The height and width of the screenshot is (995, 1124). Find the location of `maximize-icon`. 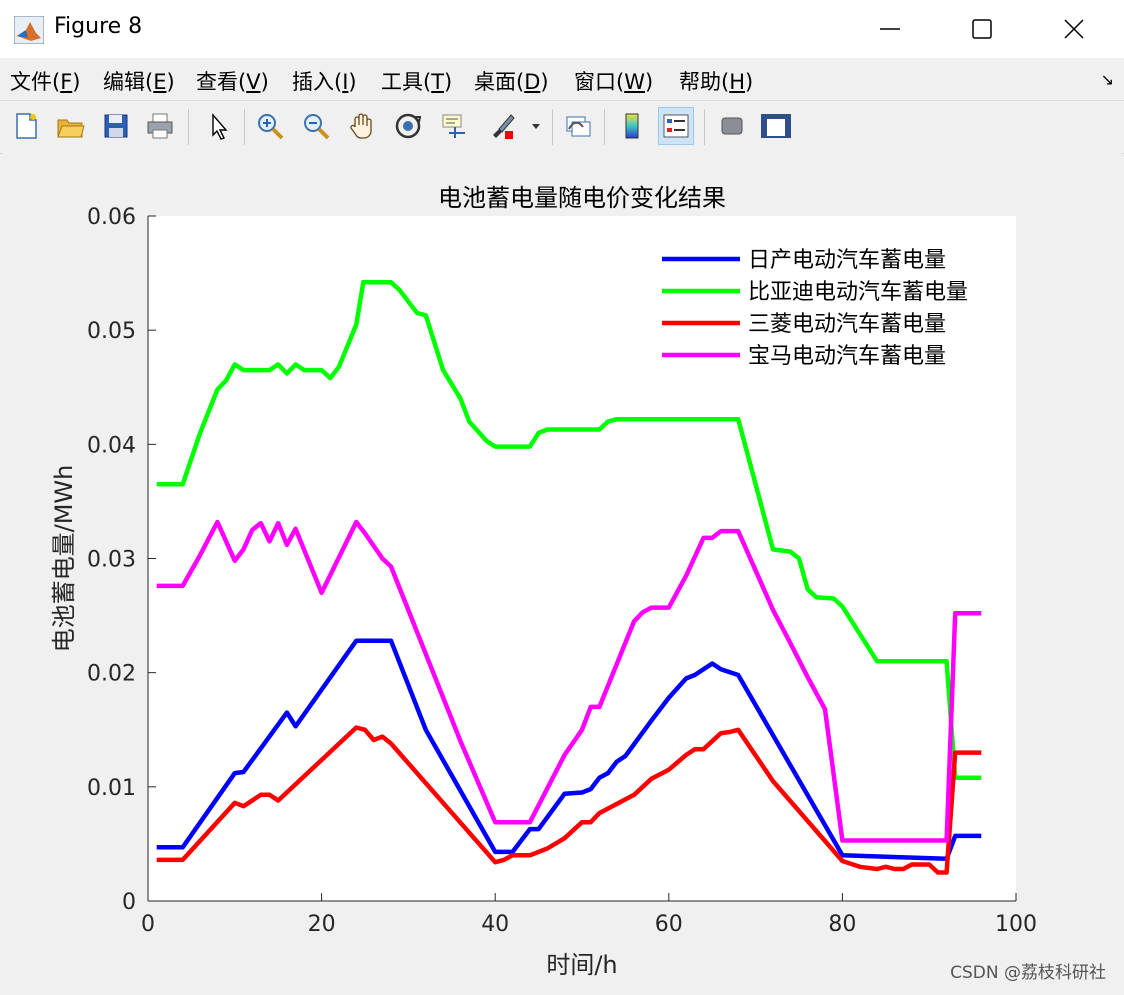

maximize-icon is located at coordinates (982, 29).